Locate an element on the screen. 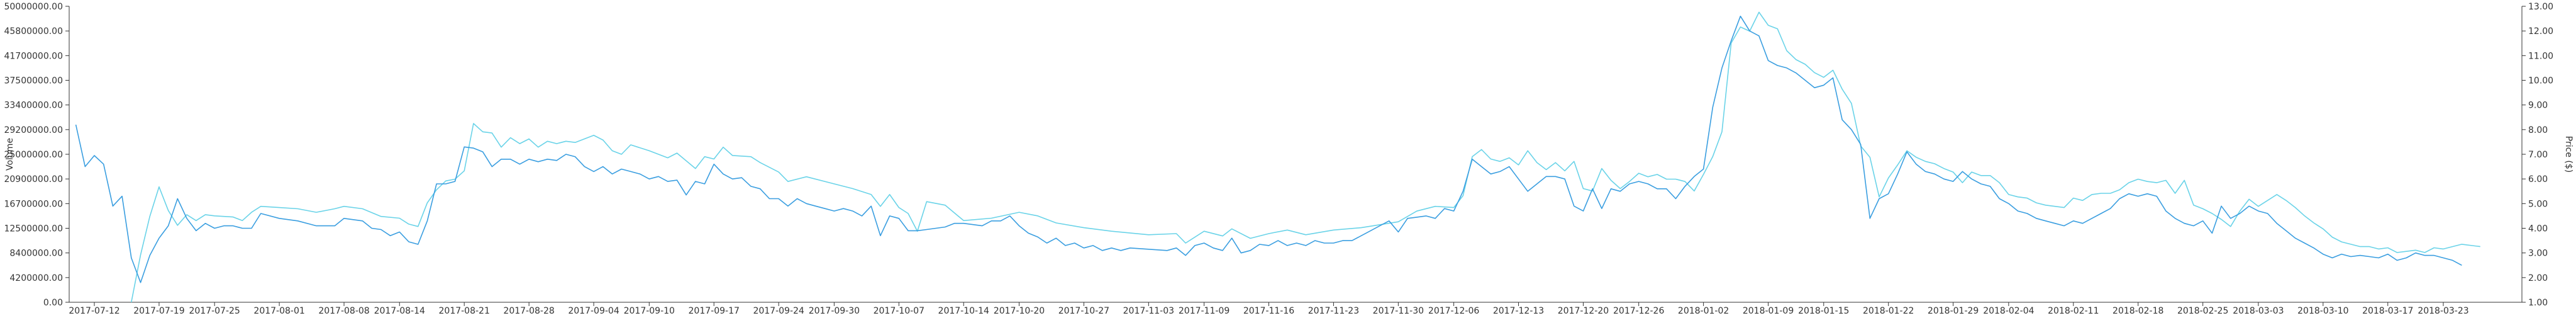 Image resolution: width=2576 pixels, height=318 pixels. x-tick-label: 2018-01-02 is located at coordinates (1703, 310).